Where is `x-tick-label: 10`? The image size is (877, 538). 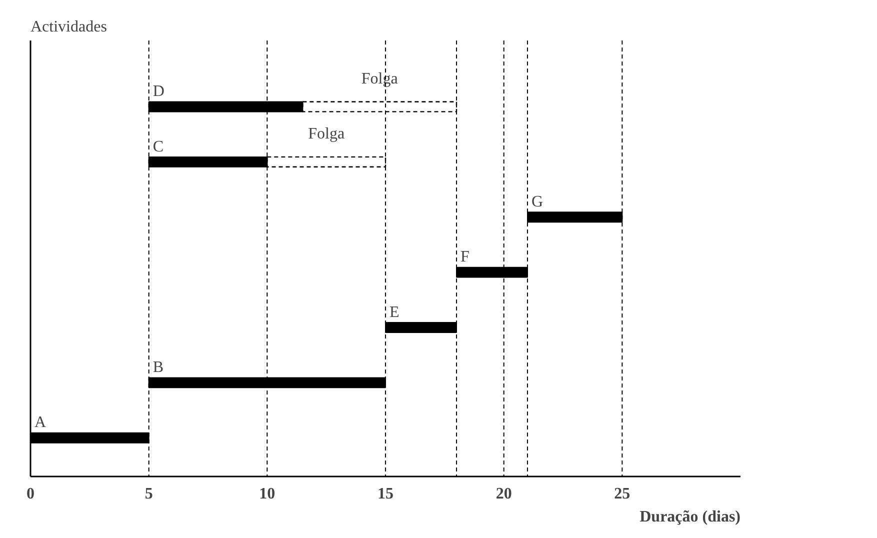 x-tick-label: 10 is located at coordinates (267, 494).